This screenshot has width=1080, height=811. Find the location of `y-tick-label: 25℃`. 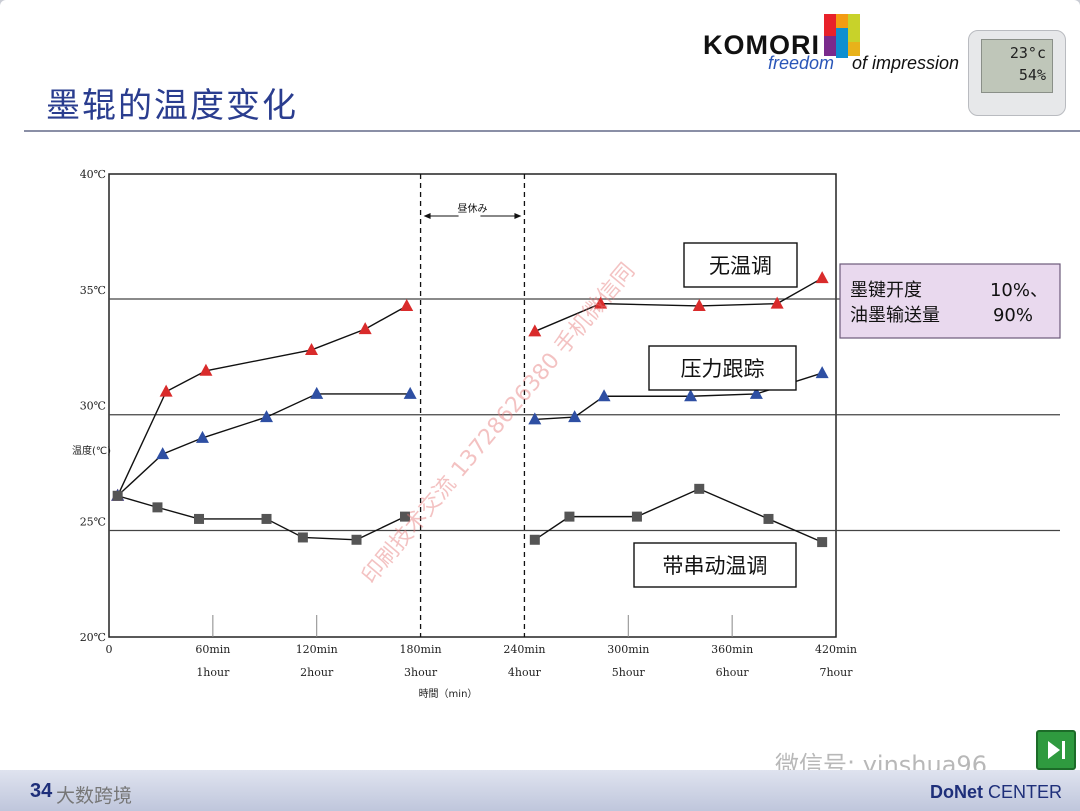

y-tick-label: 25℃ is located at coordinates (93, 521).